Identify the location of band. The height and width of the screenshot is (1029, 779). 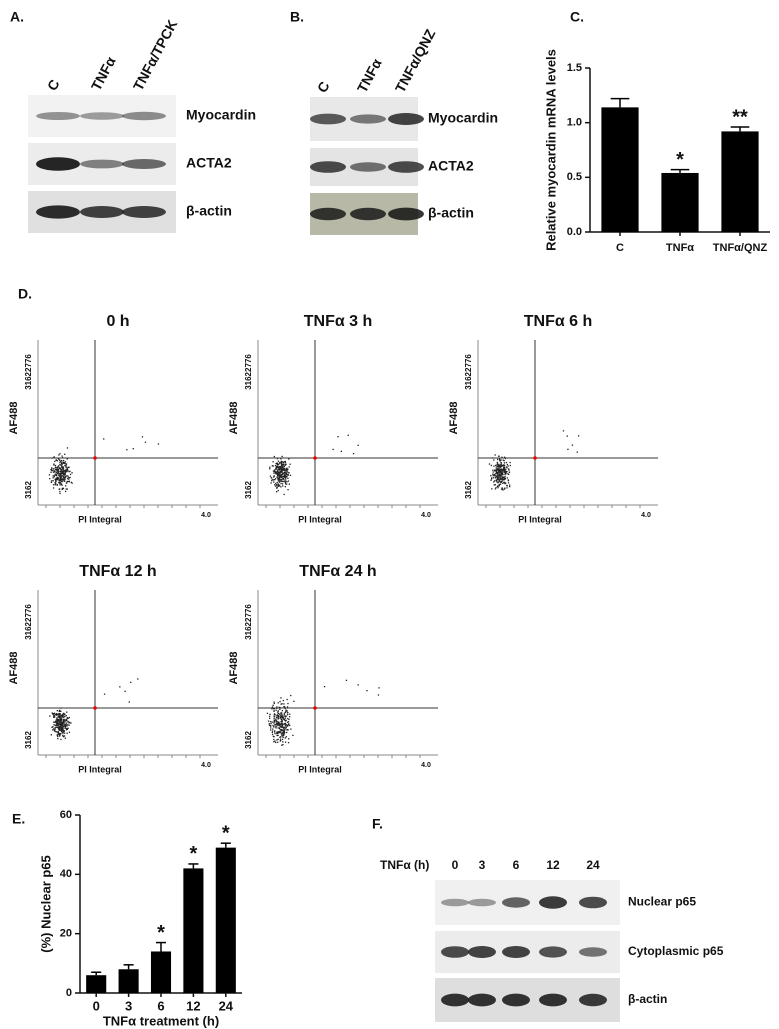
(406, 214).